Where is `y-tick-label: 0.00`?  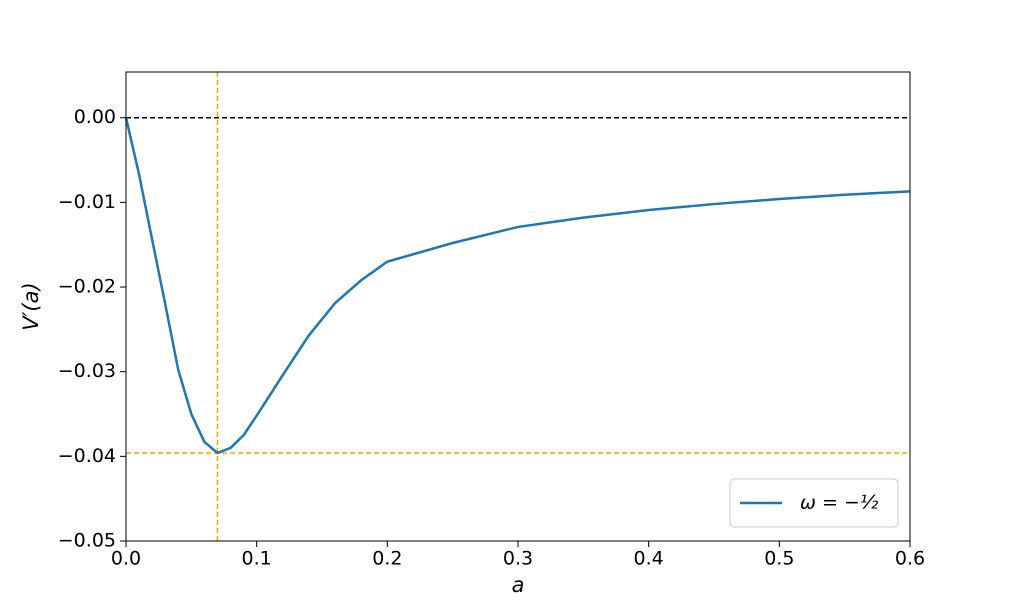
y-tick-label: 0.00 is located at coordinates (95, 117).